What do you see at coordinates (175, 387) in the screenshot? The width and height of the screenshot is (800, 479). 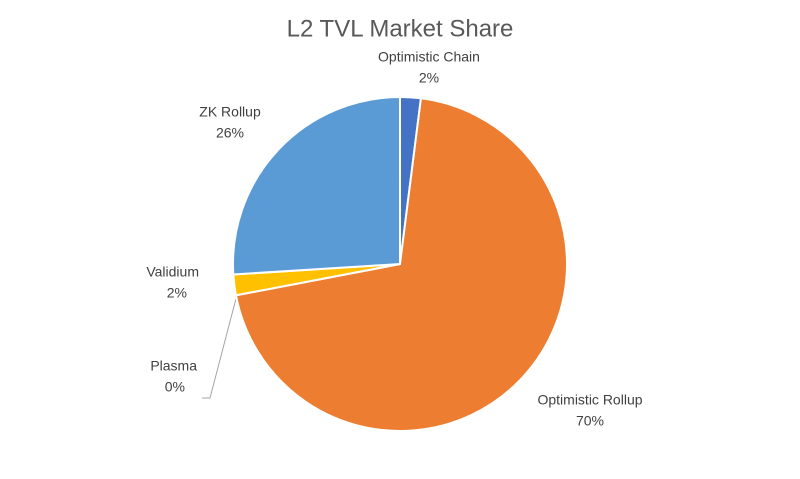 I see `value-label: 0%` at bounding box center [175, 387].